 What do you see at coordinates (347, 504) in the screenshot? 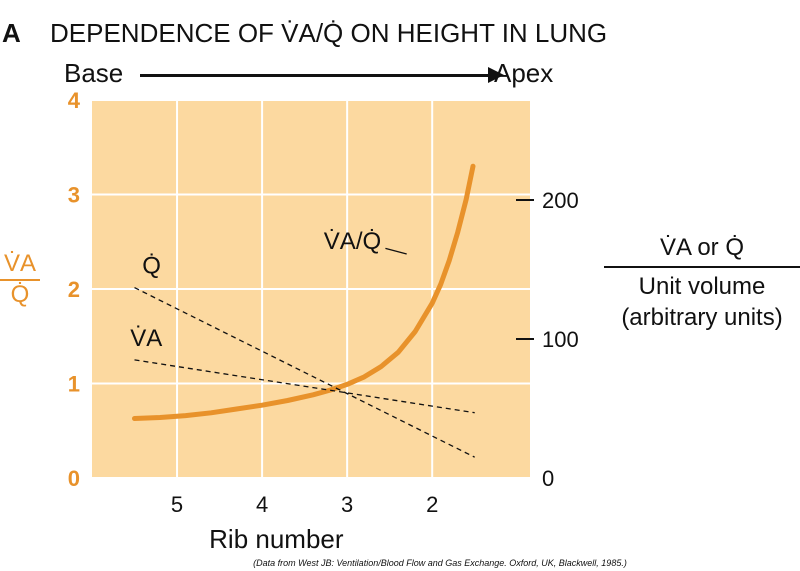
I see `x-tick-label: 3` at bounding box center [347, 504].